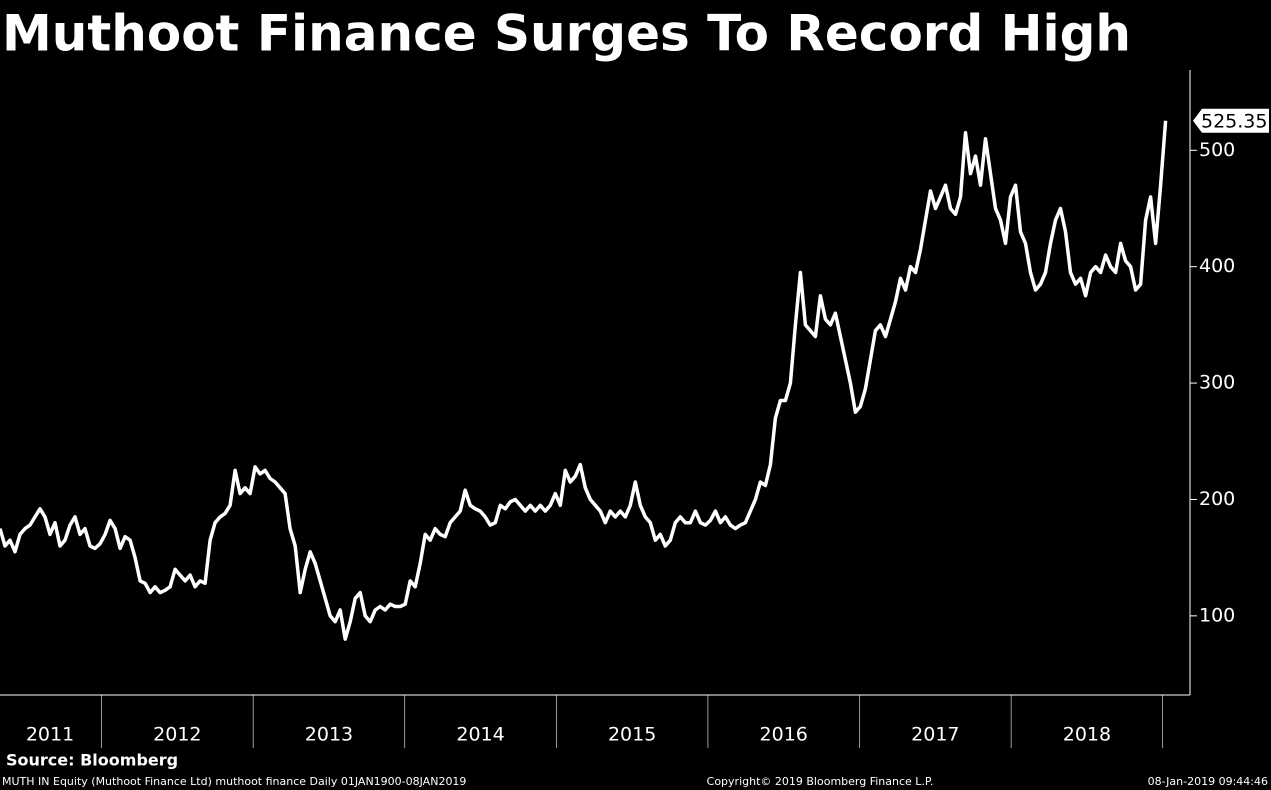  What do you see at coordinates (566, 34) in the screenshot?
I see `chart-title: Muthoot Finance Surges To Record High` at bounding box center [566, 34].